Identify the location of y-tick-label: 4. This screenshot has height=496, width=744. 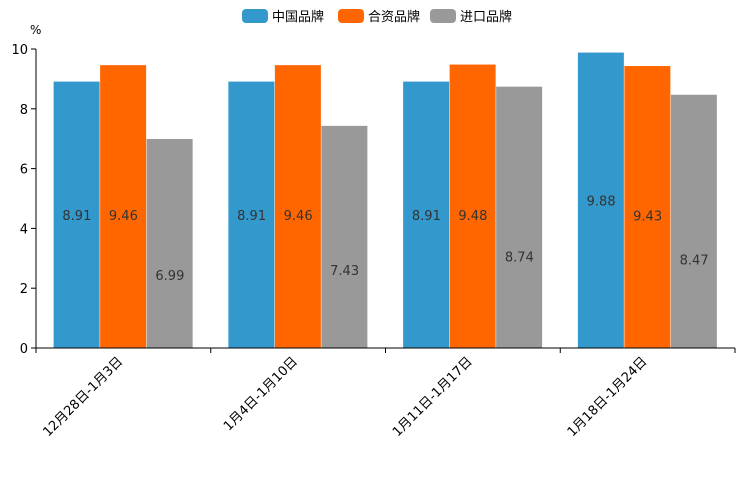
(24, 229).